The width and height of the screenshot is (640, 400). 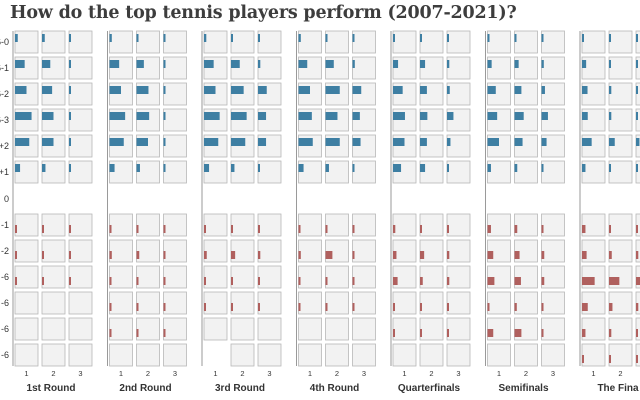 I want to click on round-label: Quarterfinals, so click(x=429, y=388).